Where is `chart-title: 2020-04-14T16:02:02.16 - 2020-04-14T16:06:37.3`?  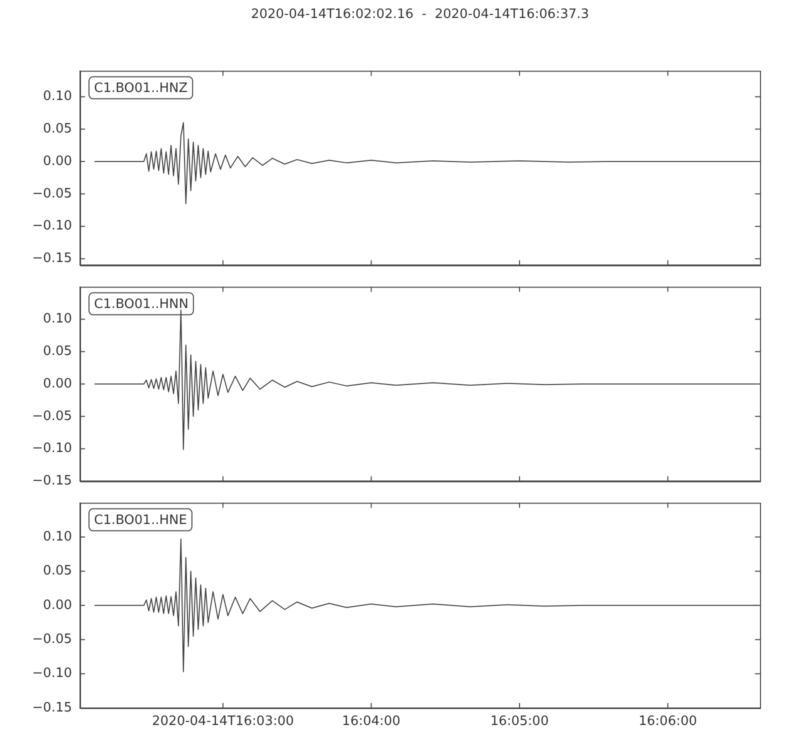
chart-title: 2020-04-14T16:02:02.16 - 2020-04-14T16:06:37.3 is located at coordinates (420, 14).